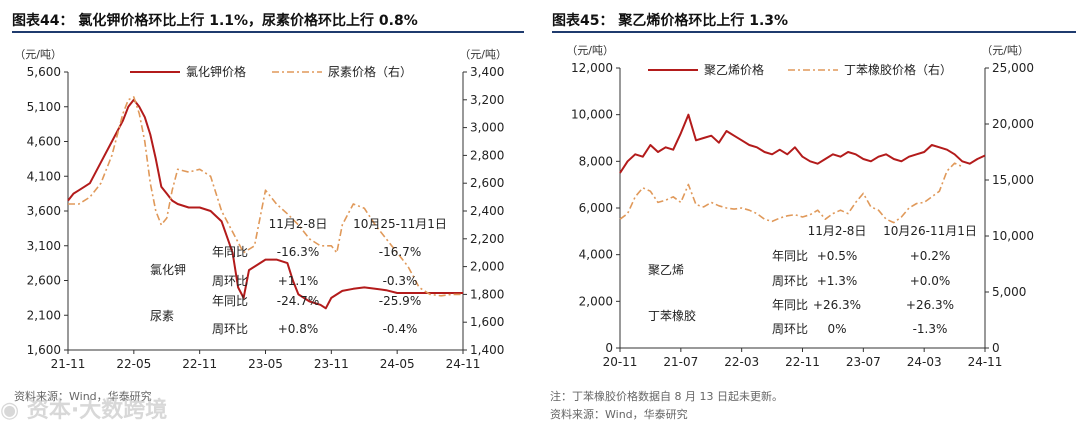 This screenshot has height=428, width=1080. What do you see at coordinates (268, 32) in the screenshot?
I see `left-title-rule` at bounding box center [268, 32].